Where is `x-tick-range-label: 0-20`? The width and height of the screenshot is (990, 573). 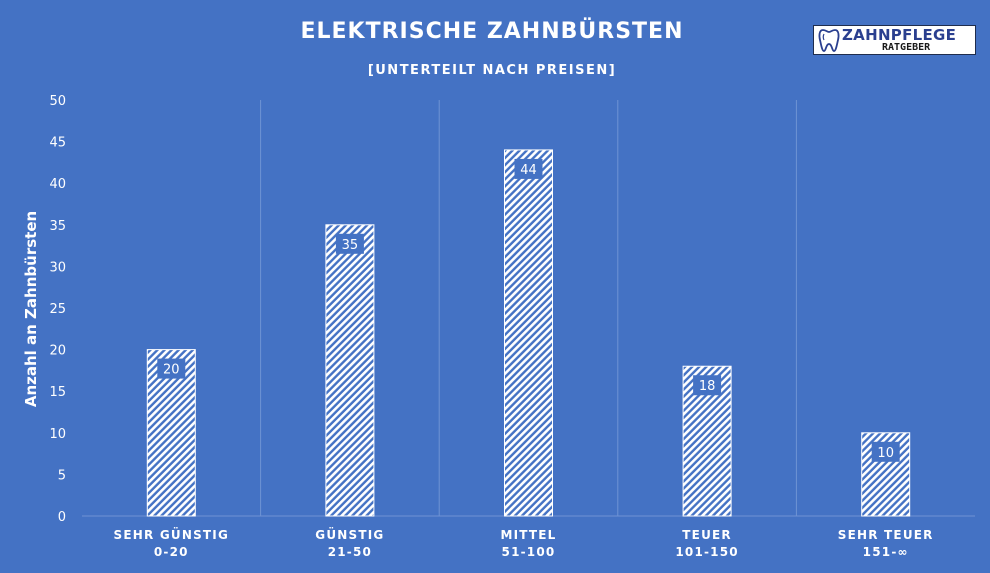 x-tick-range-label: 0-20 is located at coordinates (171, 552).